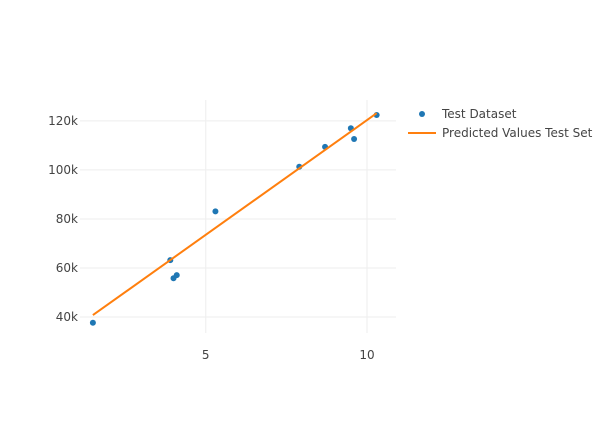  I want to click on y-tick-label: 100k, so click(63, 170).